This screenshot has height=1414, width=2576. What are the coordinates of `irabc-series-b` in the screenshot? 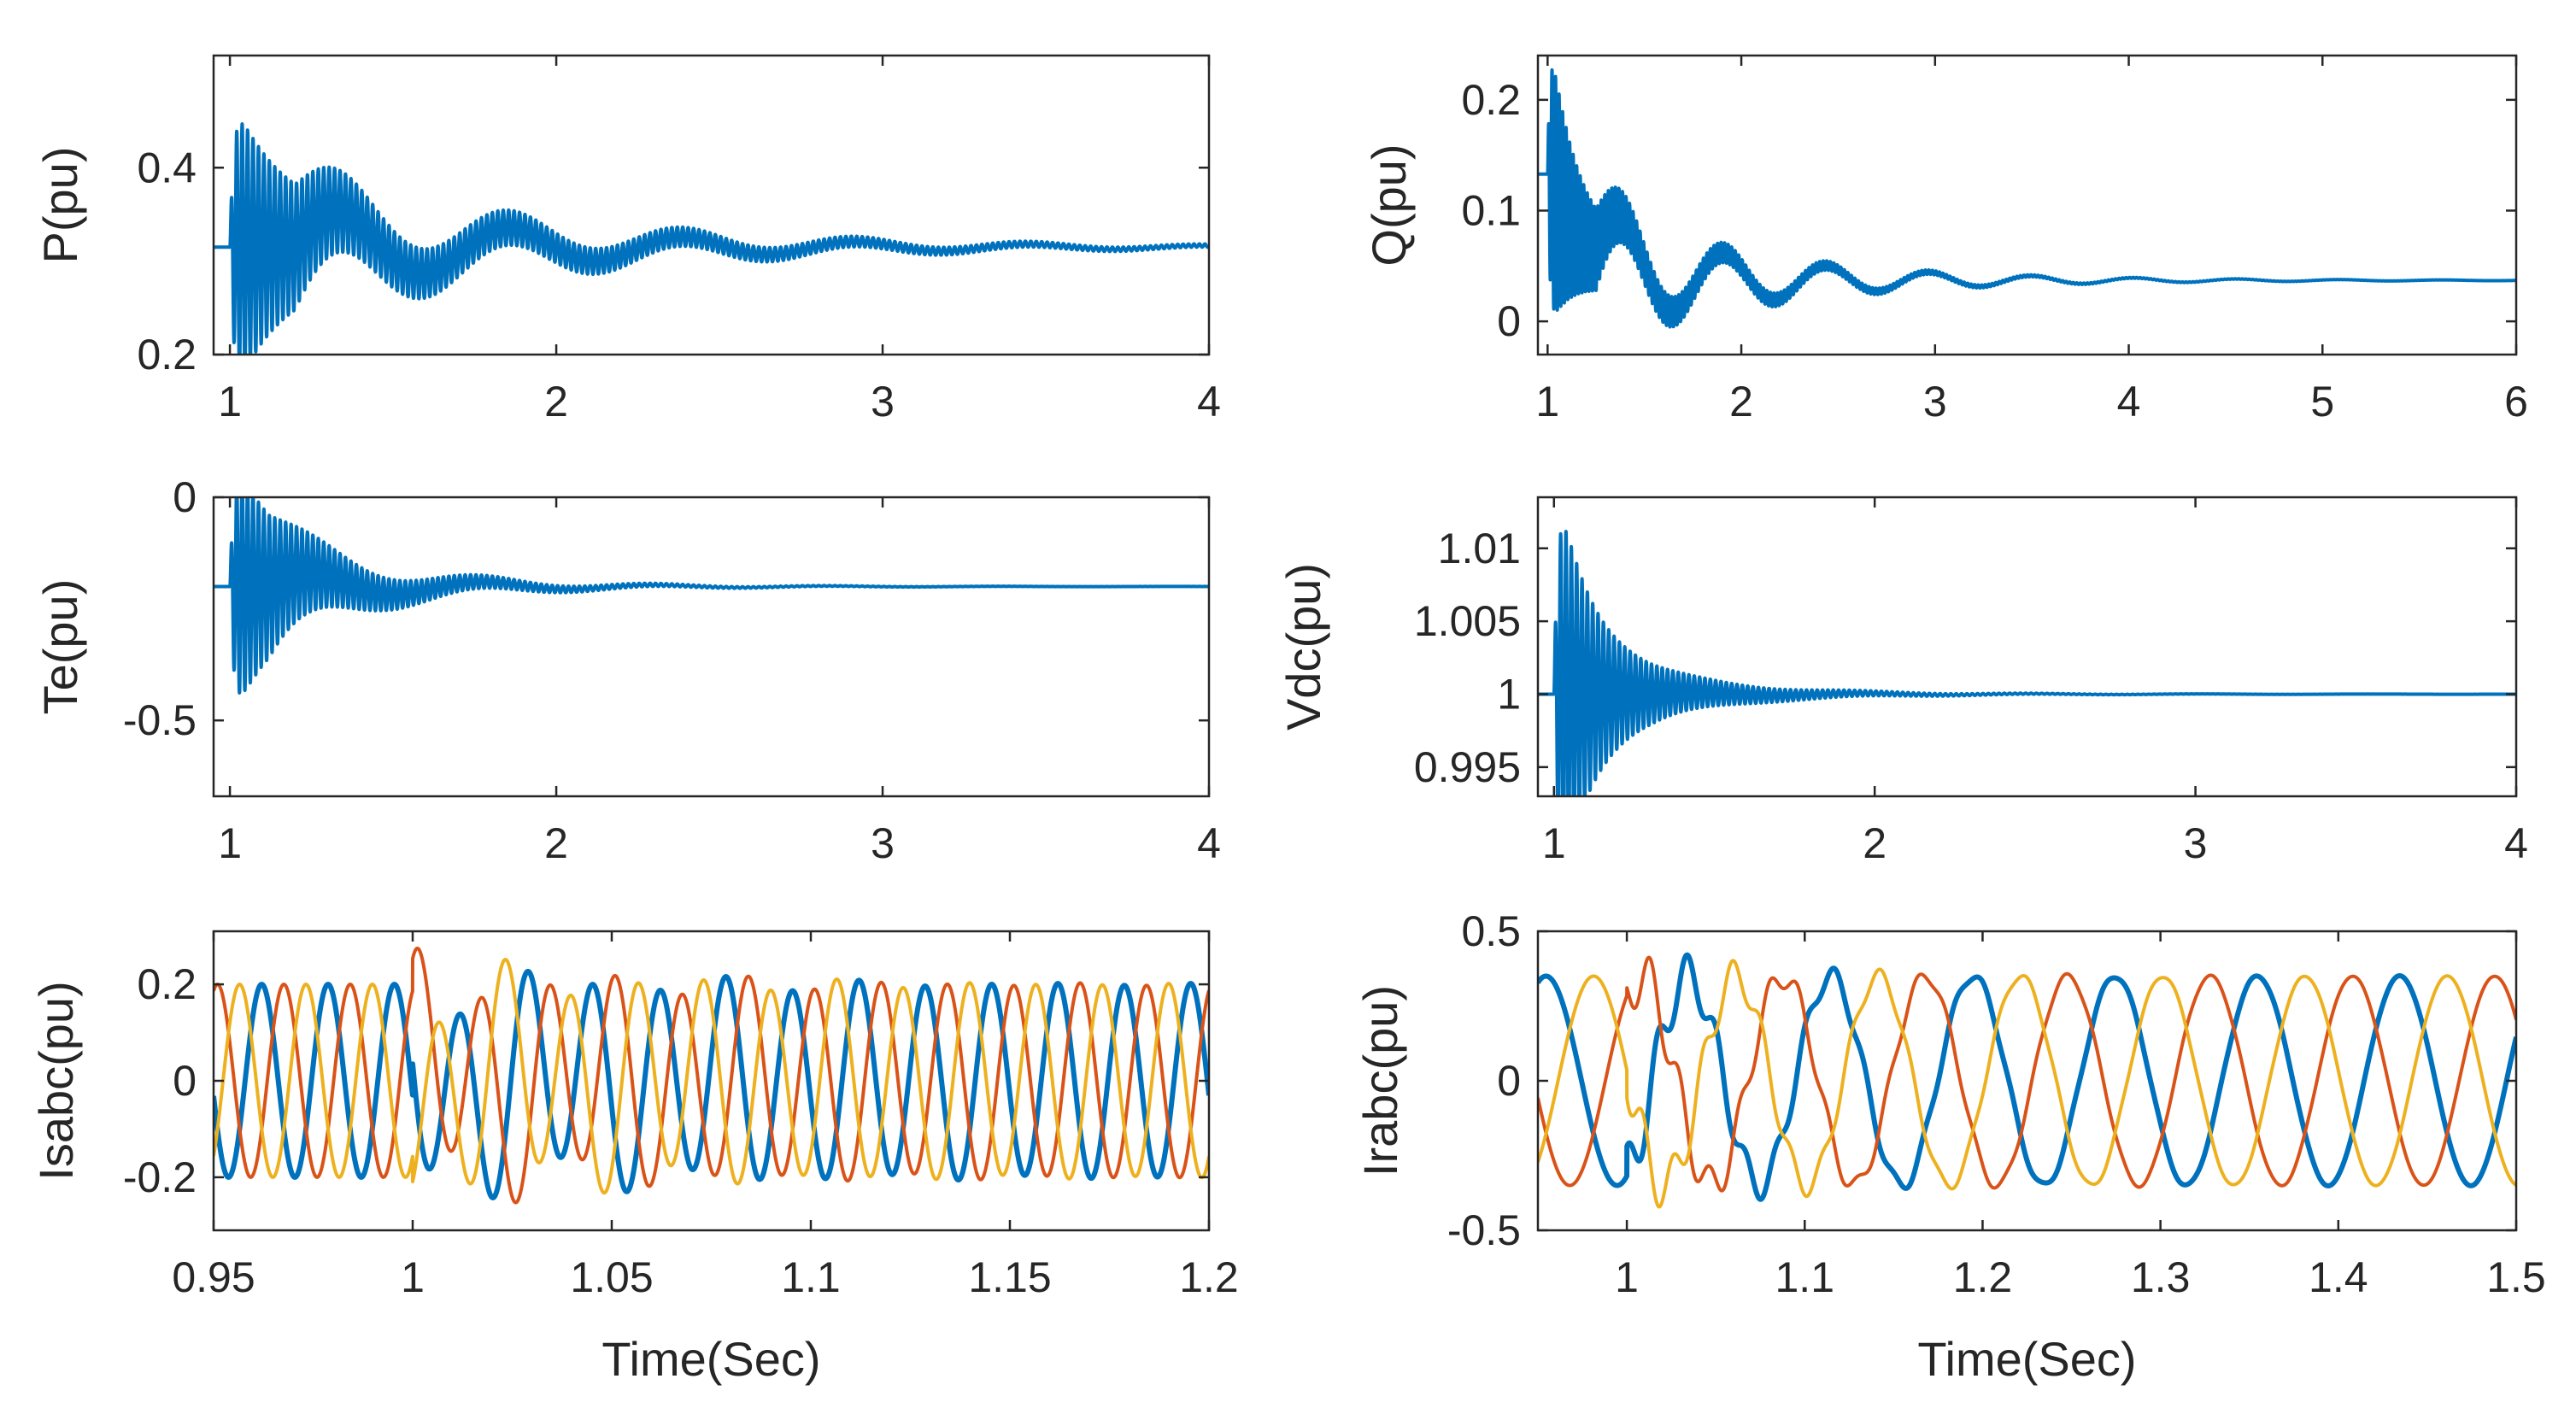 It's located at (2027, 1074).